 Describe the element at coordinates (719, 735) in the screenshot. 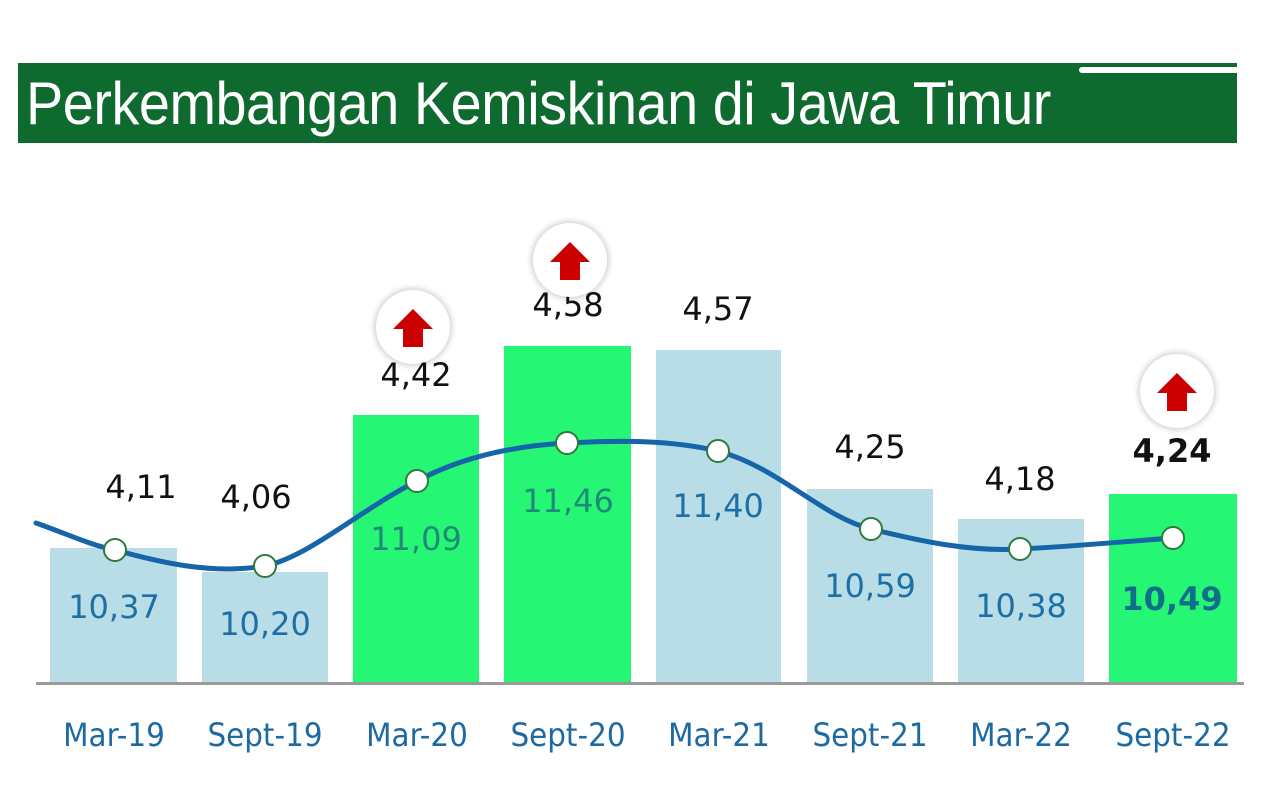

I see `x-axis-label: Mar-21` at that location.